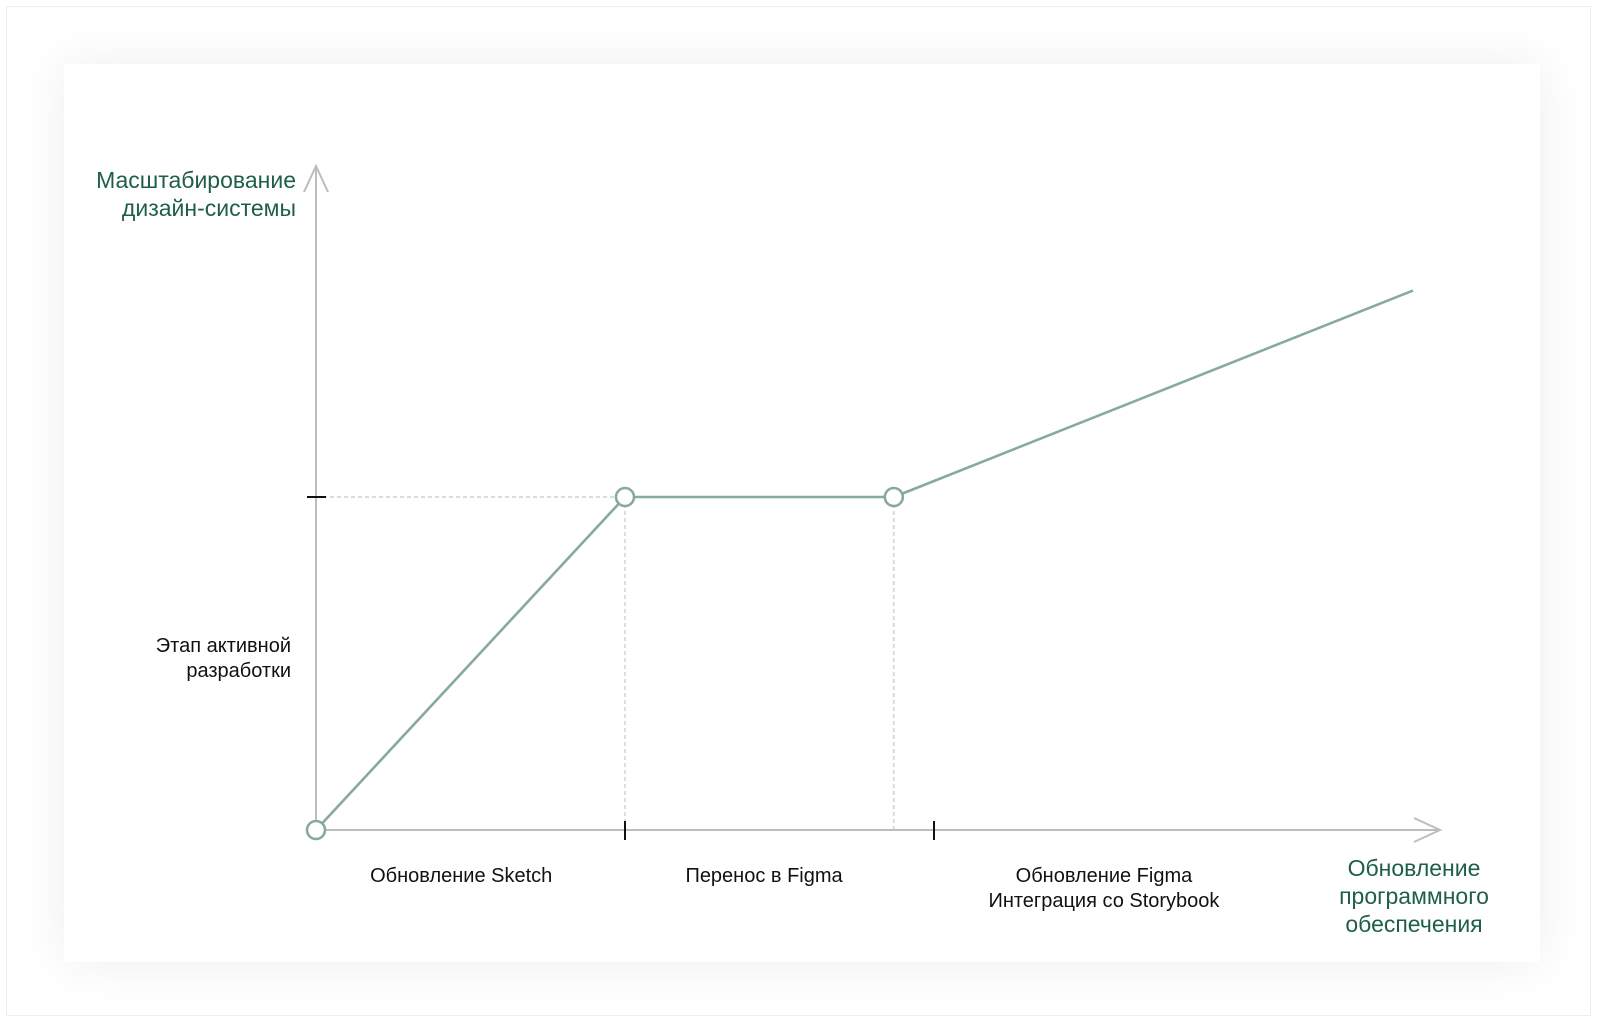 The height and width of the screenshot is (1023, 1600). I want to click on y-axis-arrowhead, so click(316, 178).